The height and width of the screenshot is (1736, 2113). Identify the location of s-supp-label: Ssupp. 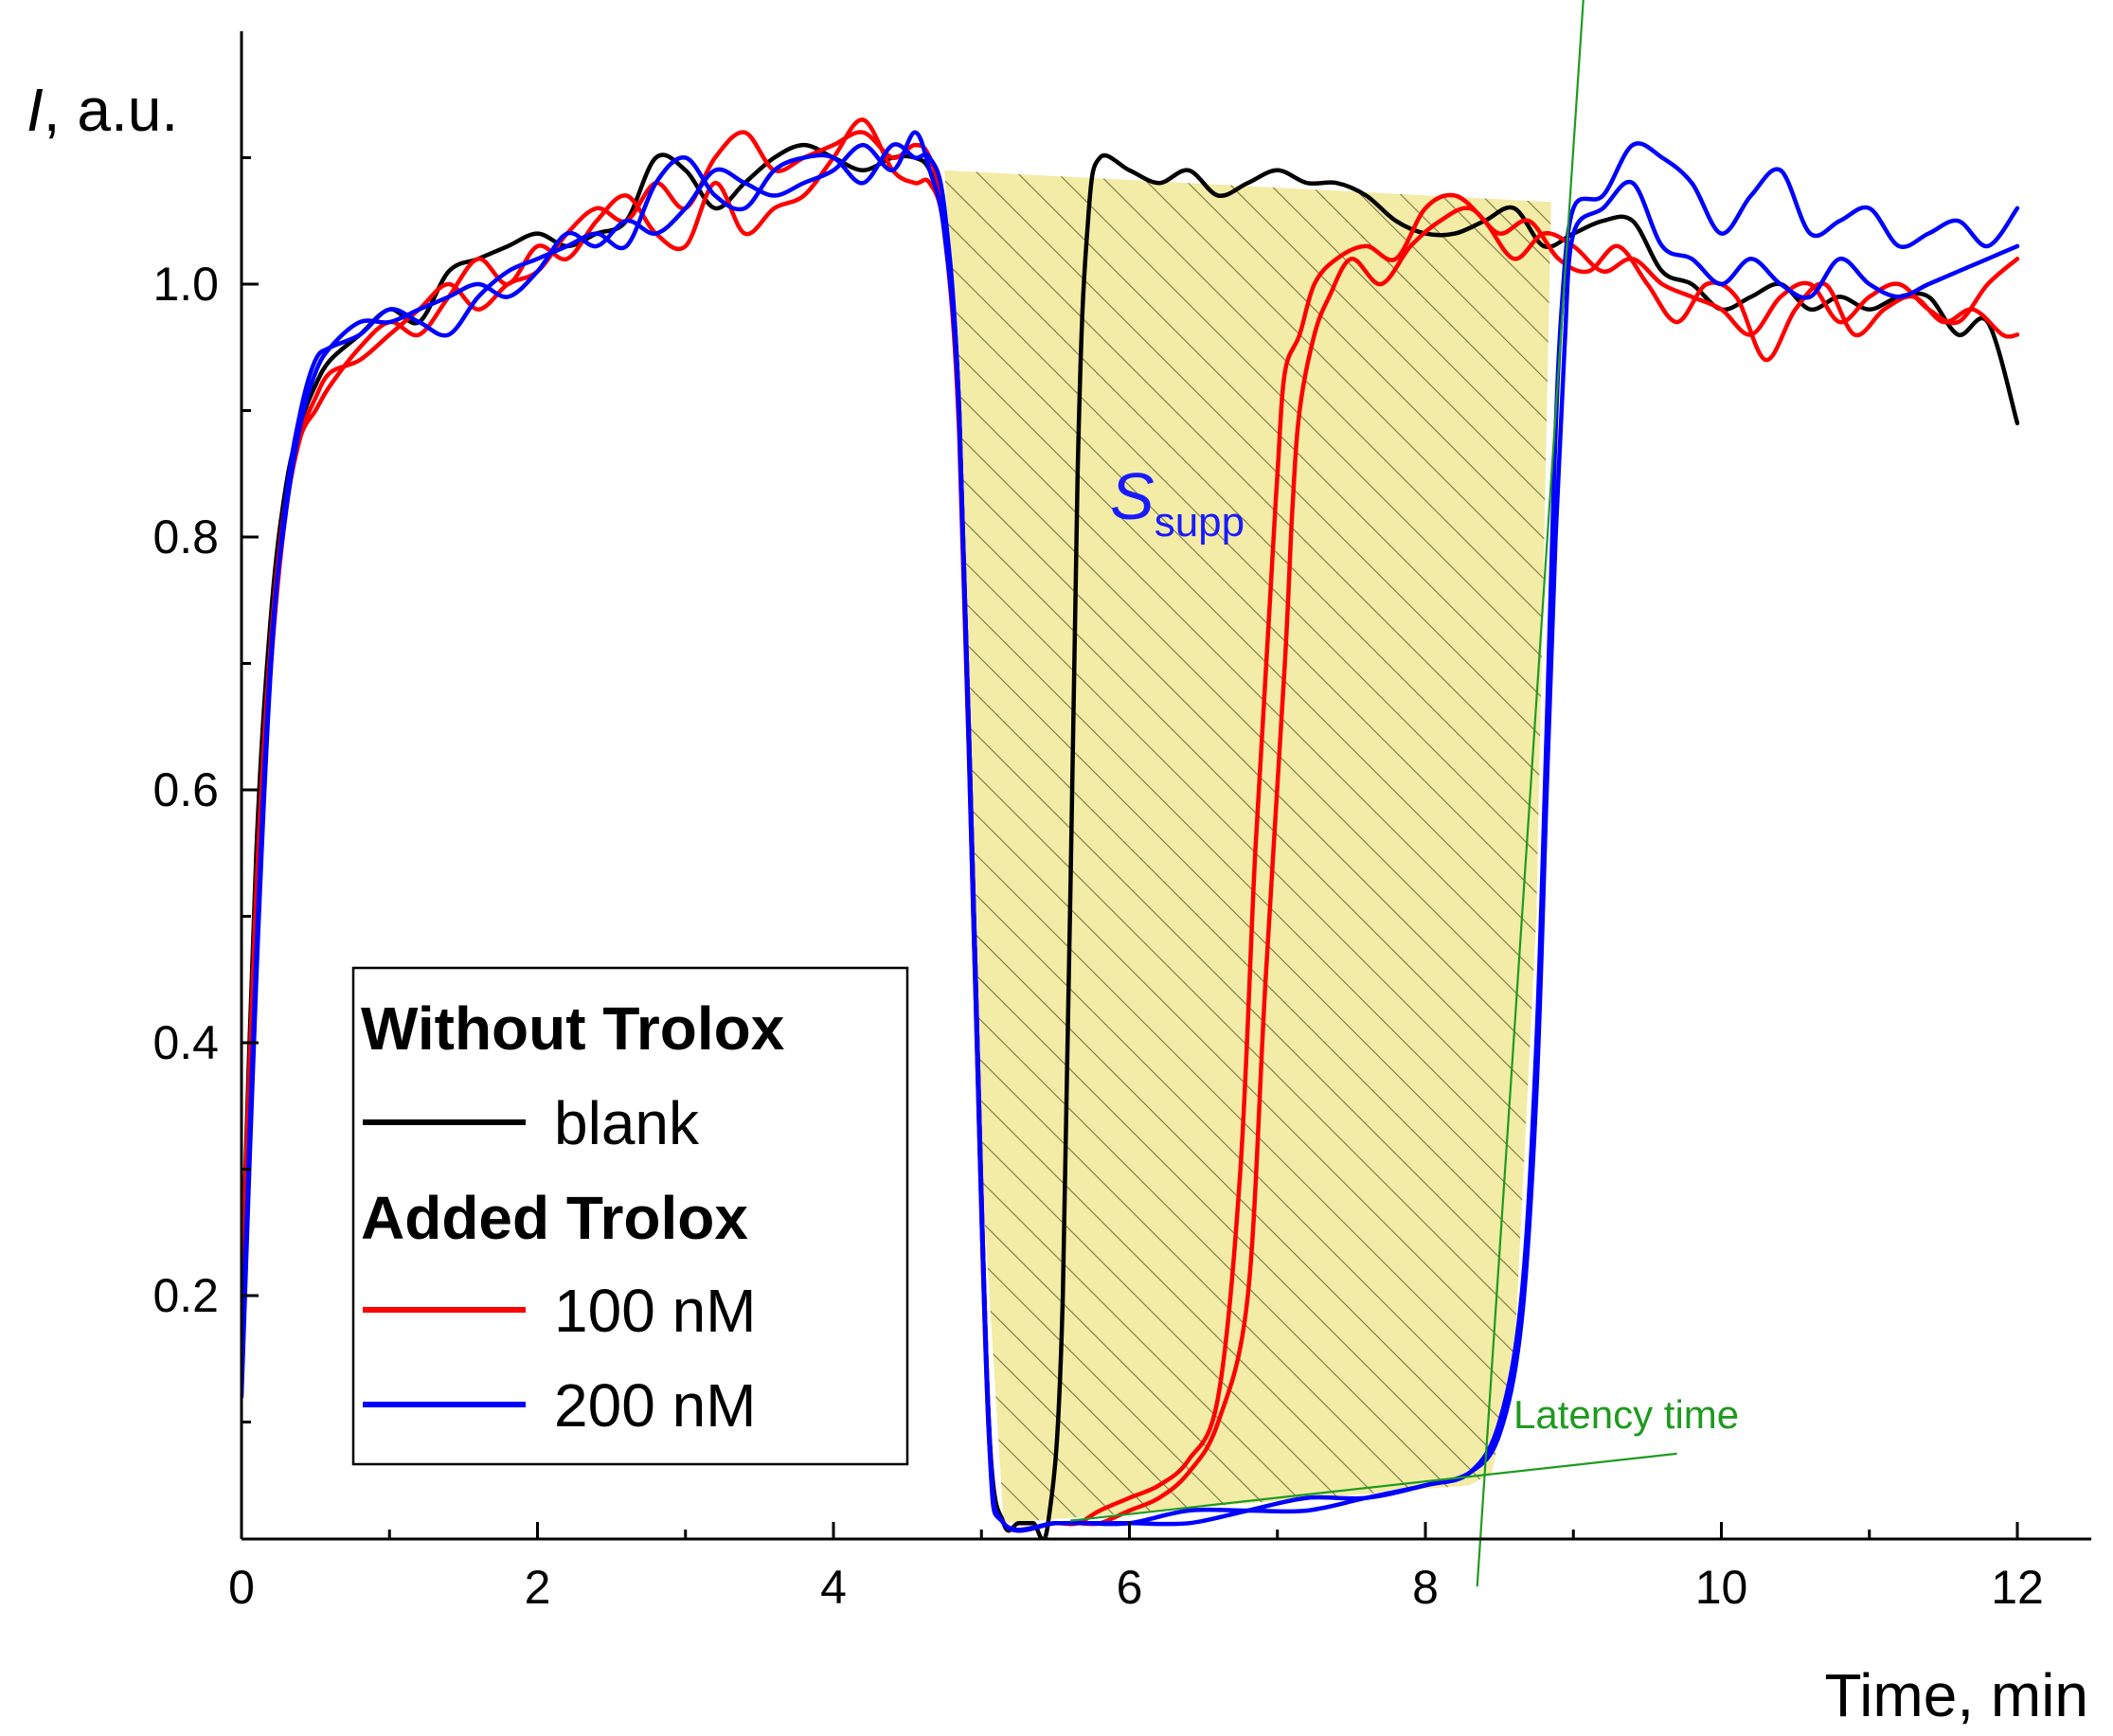
(1177, 503).